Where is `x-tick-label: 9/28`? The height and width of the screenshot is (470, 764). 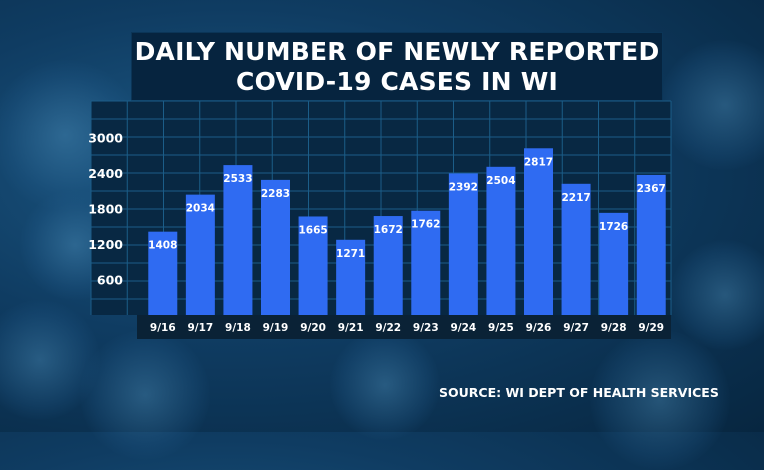 x-tick-label: 9/28 is located at coordinates (614, 328).